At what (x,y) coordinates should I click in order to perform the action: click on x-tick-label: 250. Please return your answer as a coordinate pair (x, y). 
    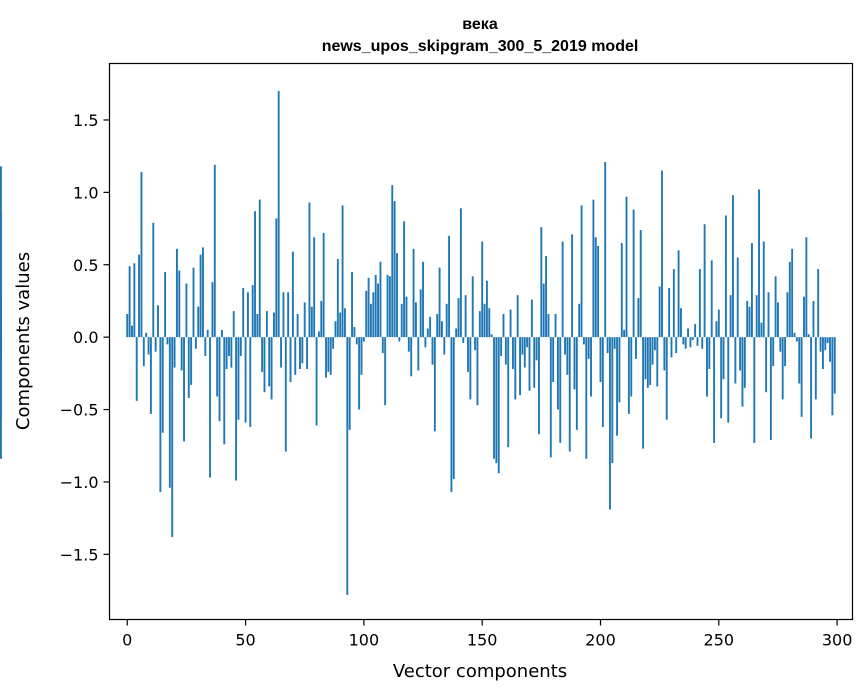
    Looking at the image, I should click on (719, 640).